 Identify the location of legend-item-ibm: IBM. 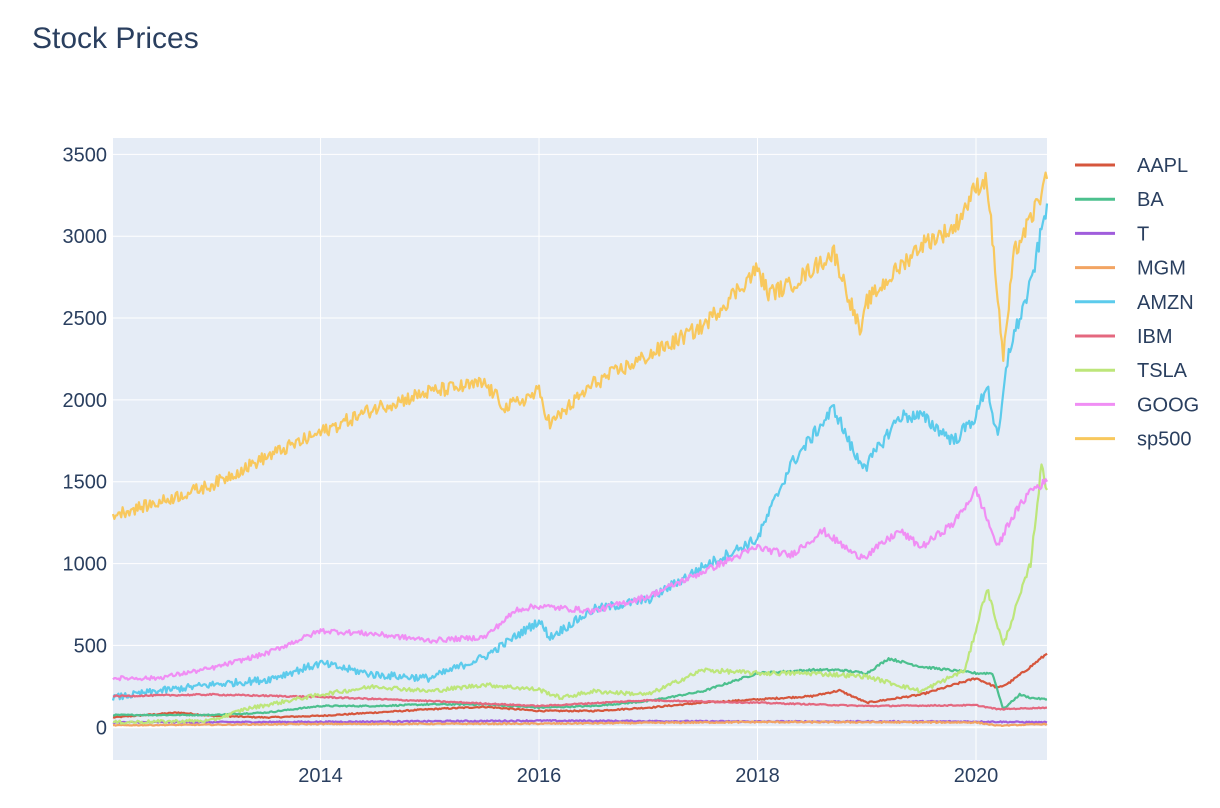
(1124, 337).